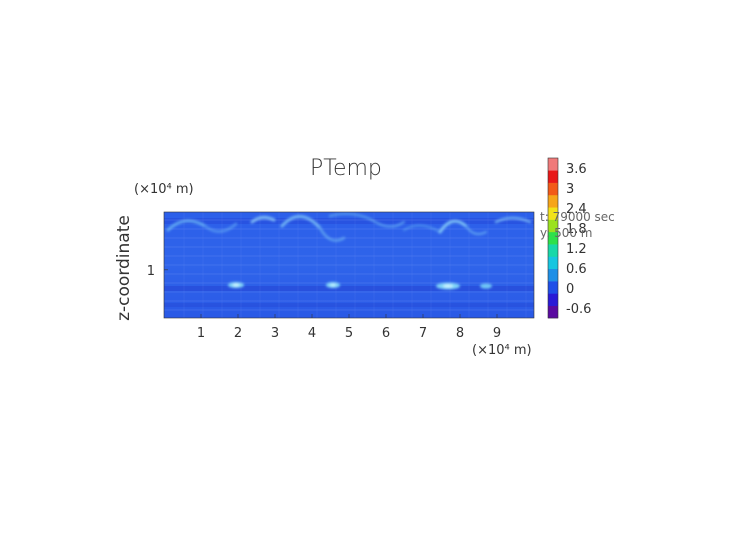 The image size is (752, 536). What do you see at coordinates (578, 309) in the screenshot?
I see `colorbar-tick-label: -0.6` at bounding box center [578, 309].